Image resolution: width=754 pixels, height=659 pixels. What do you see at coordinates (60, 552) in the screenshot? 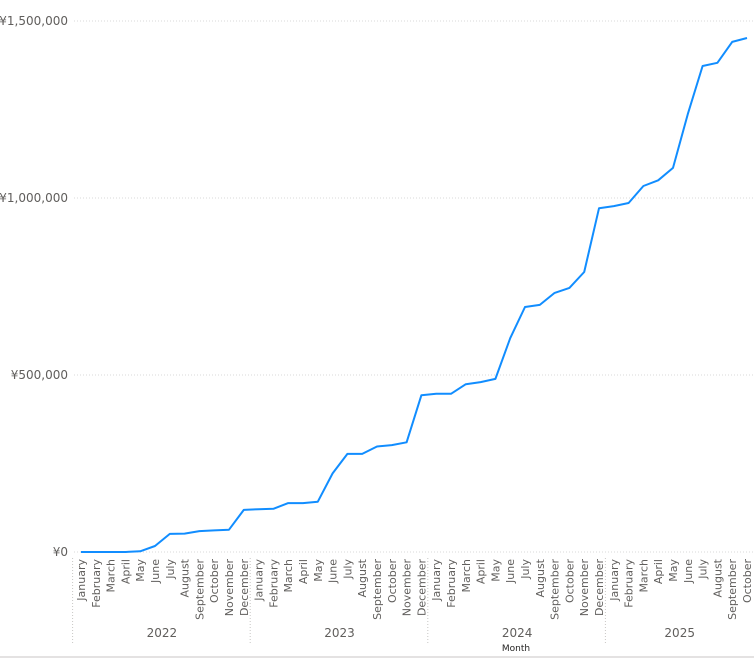
I see `y-tick-label: ¥0` at bounding box center [60, 552].